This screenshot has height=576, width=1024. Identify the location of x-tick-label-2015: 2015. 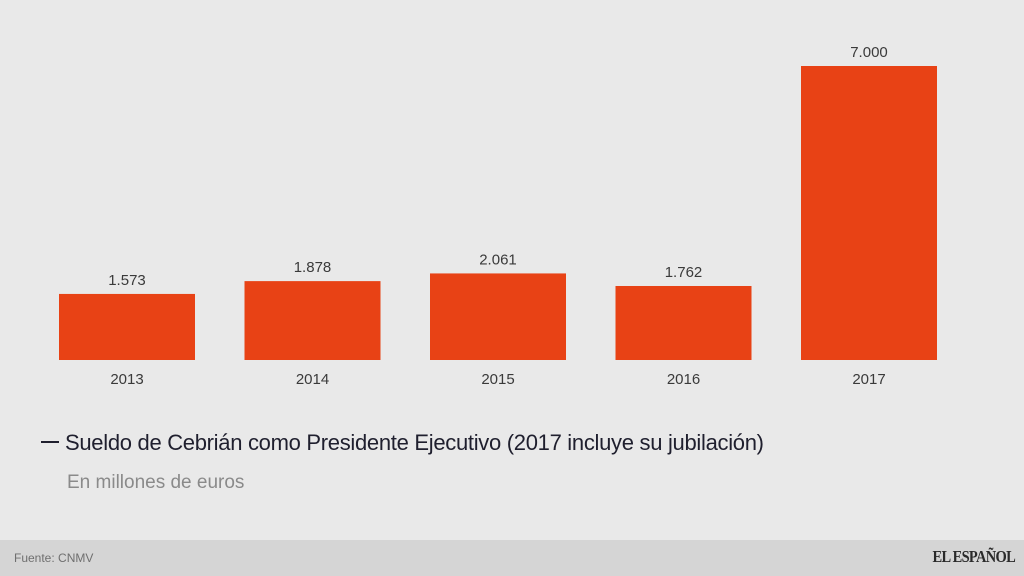
(497, 379).